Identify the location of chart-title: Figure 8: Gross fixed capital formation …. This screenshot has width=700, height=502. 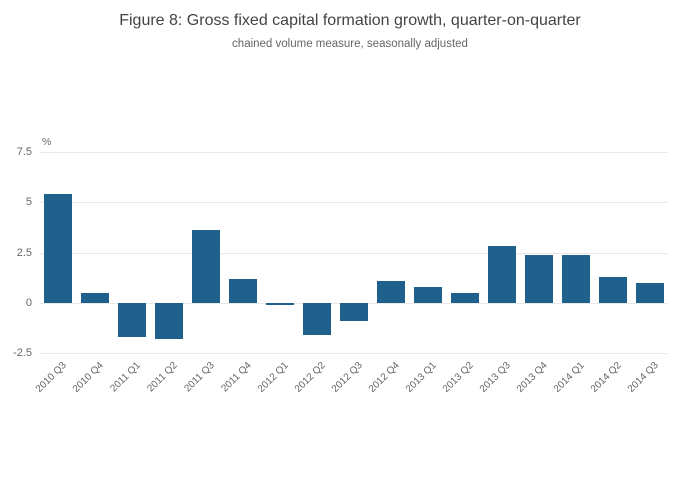
(350, 20).